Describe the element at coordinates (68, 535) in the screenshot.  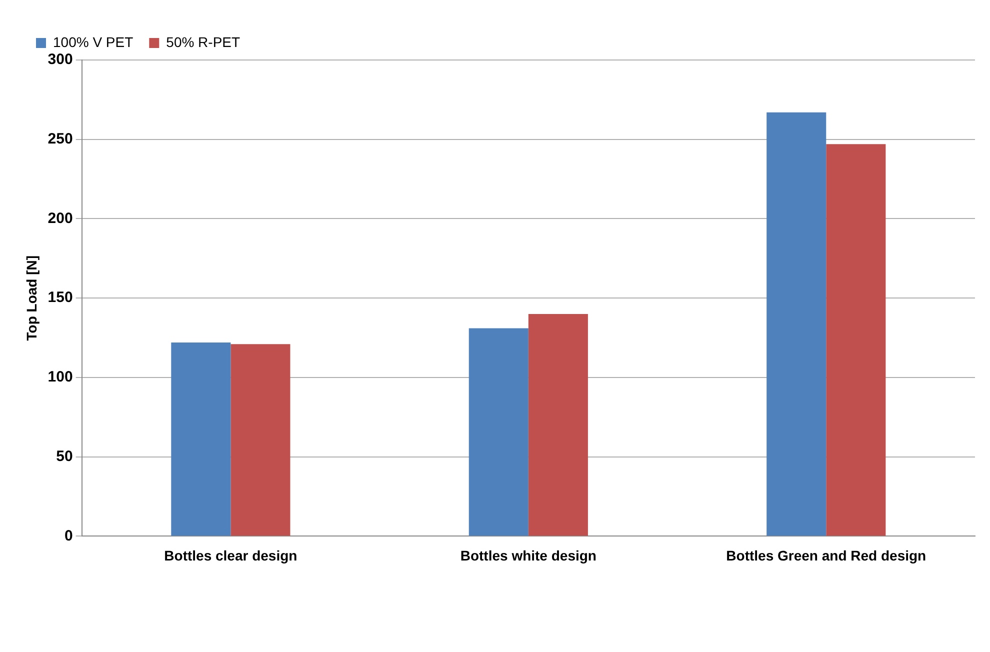
I see `y-tick-label: 0` at that location.